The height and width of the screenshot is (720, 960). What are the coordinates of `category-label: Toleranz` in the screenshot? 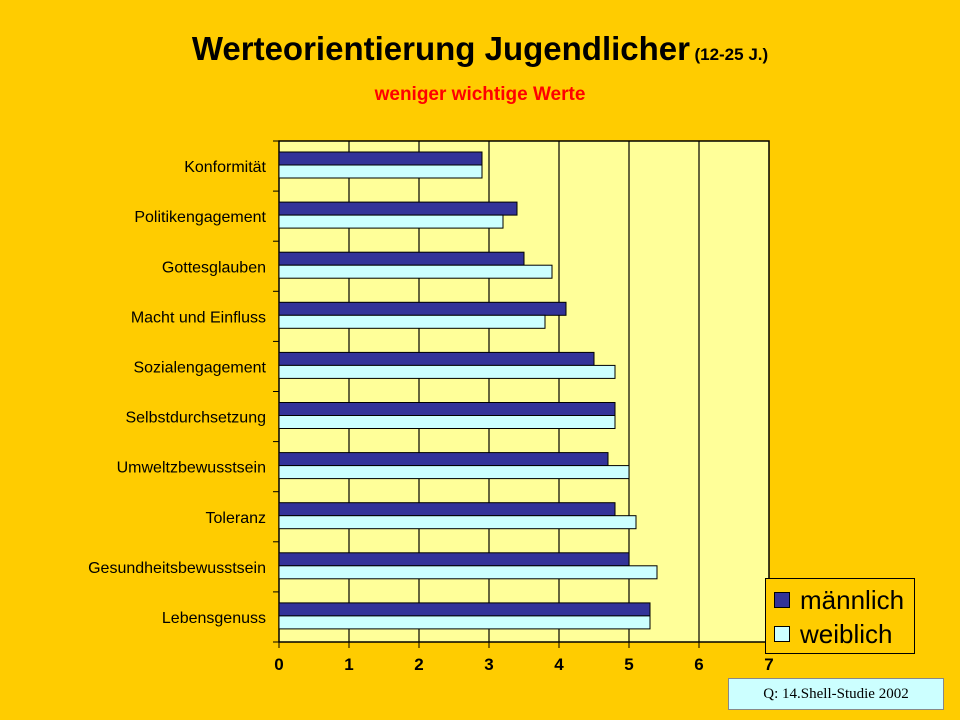 It's located at (236, 518).